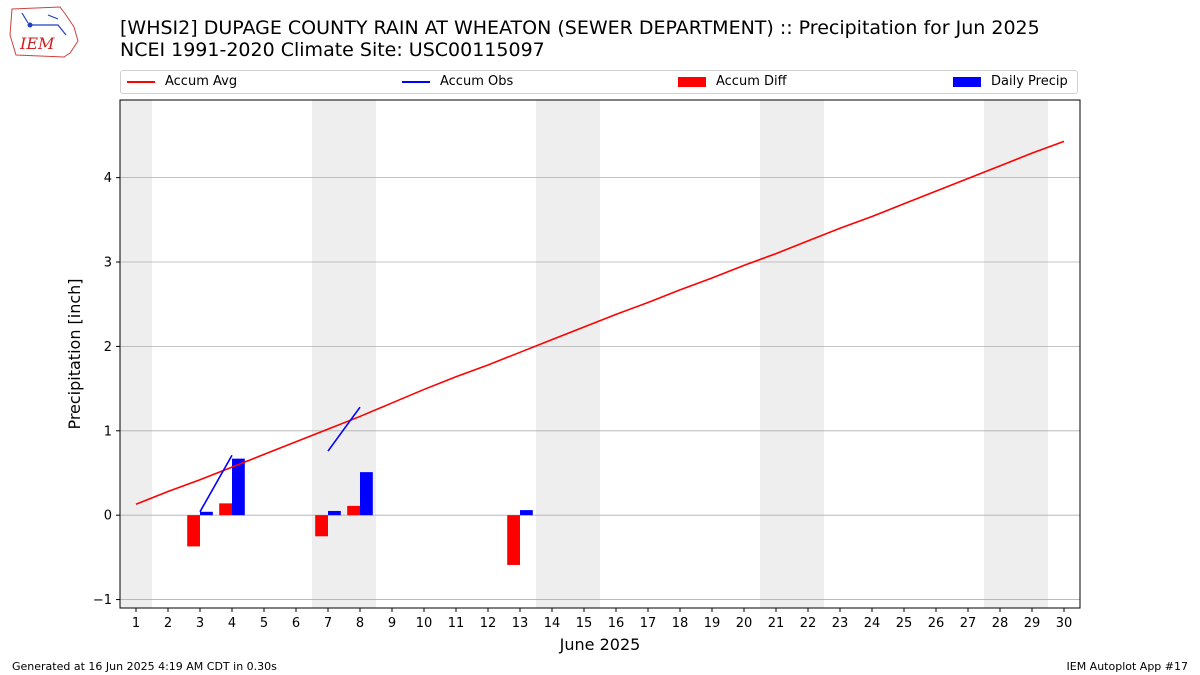 The image size is (1200, 675). I want to click on y-tick-label: 4, so click(108, 178).